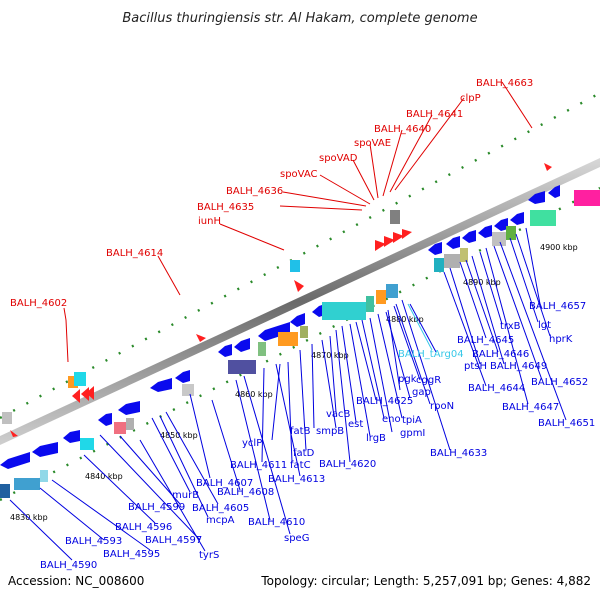 Image resolution: width=600 pixels, height=600 pixels. What do you see at coordinates (330, 431) in the screenshot?
I see `gene-label-below: smpB` at bounding box center [330, 431].